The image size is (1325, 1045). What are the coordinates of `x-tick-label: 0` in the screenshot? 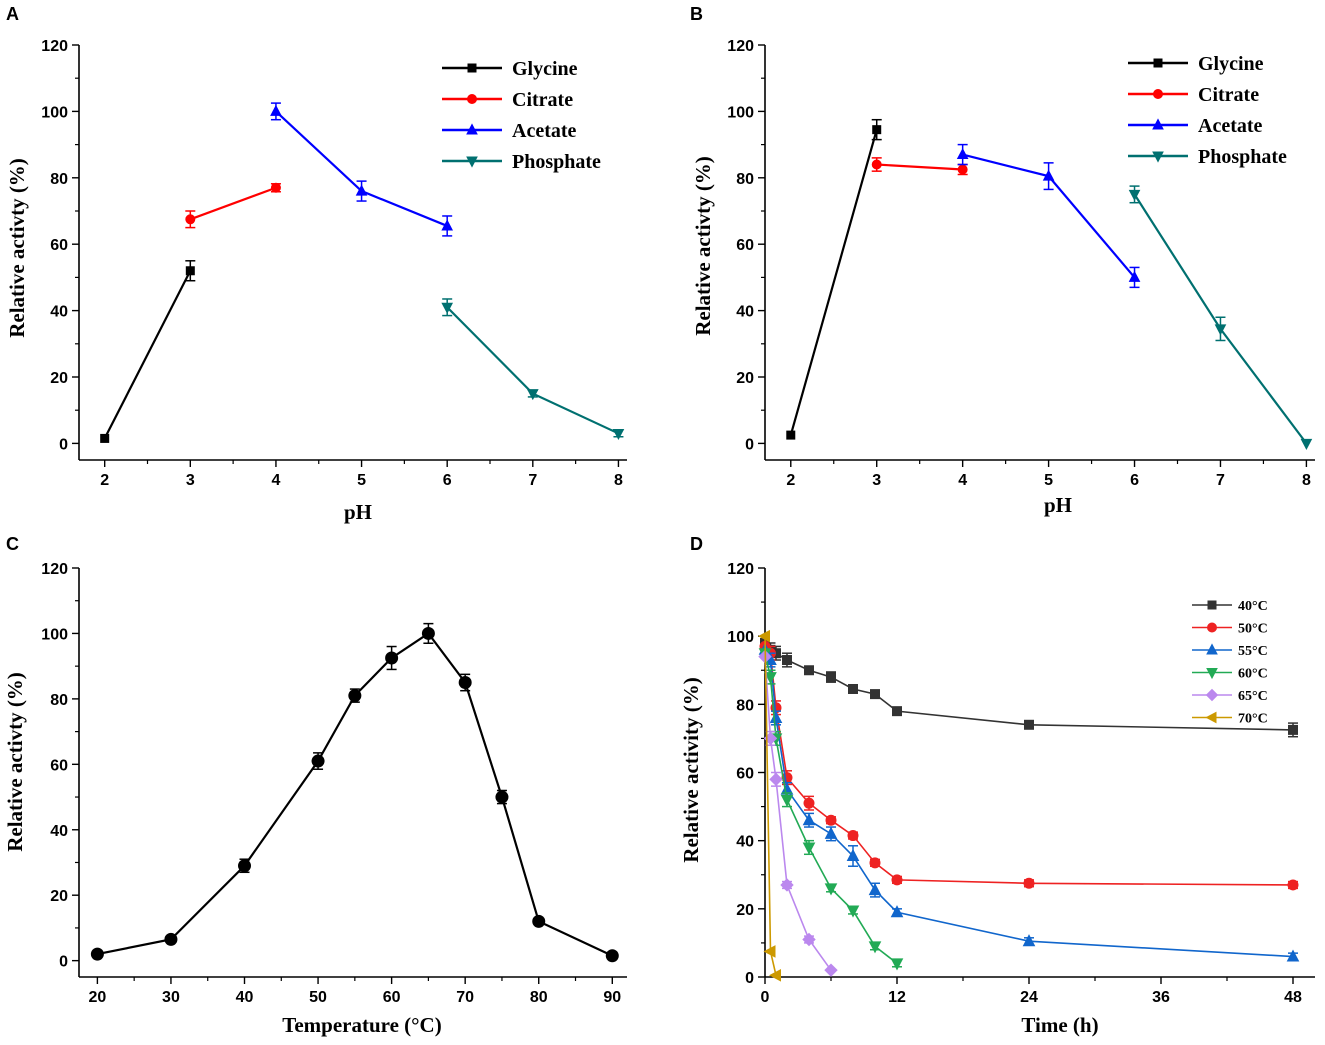 It's located at (765, 997).